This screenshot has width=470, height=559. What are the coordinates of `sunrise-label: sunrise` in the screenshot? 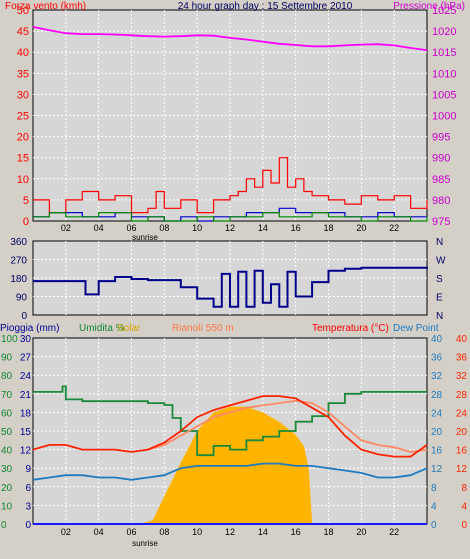 It's located at (145, 237).